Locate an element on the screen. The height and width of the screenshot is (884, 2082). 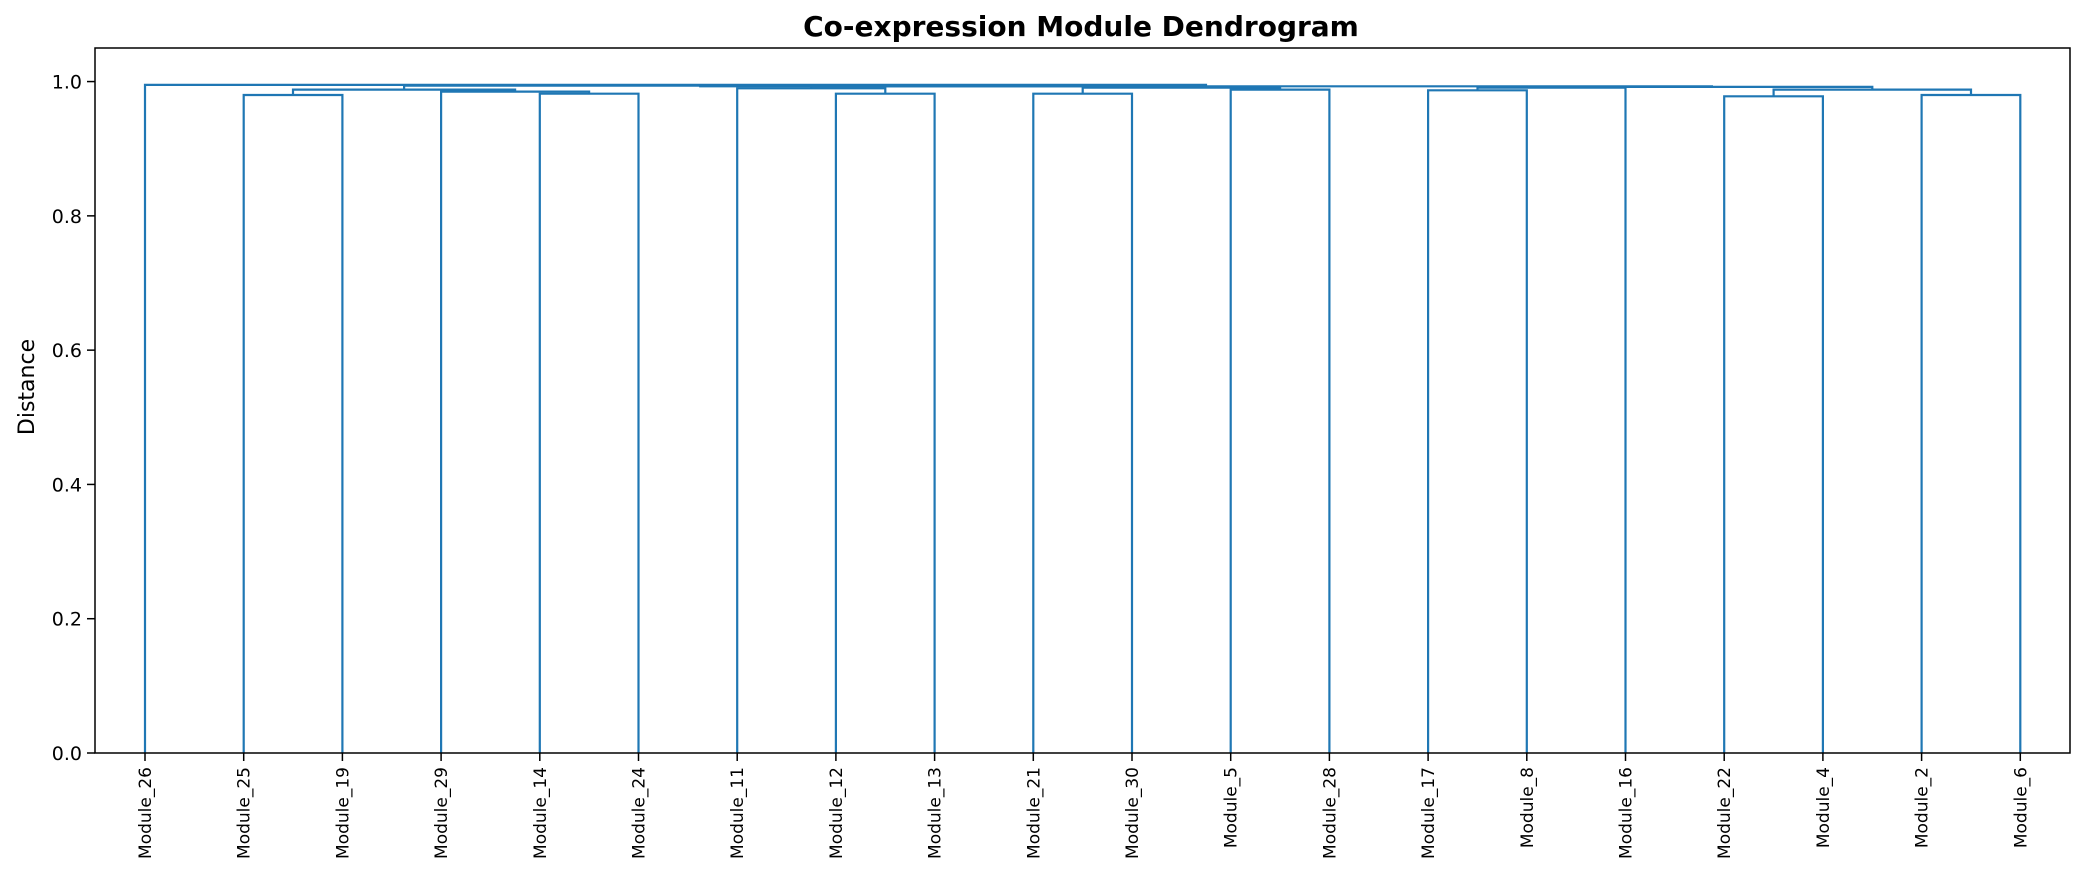
leaf-label: Module_2 is located at coordinates (1923, 807).